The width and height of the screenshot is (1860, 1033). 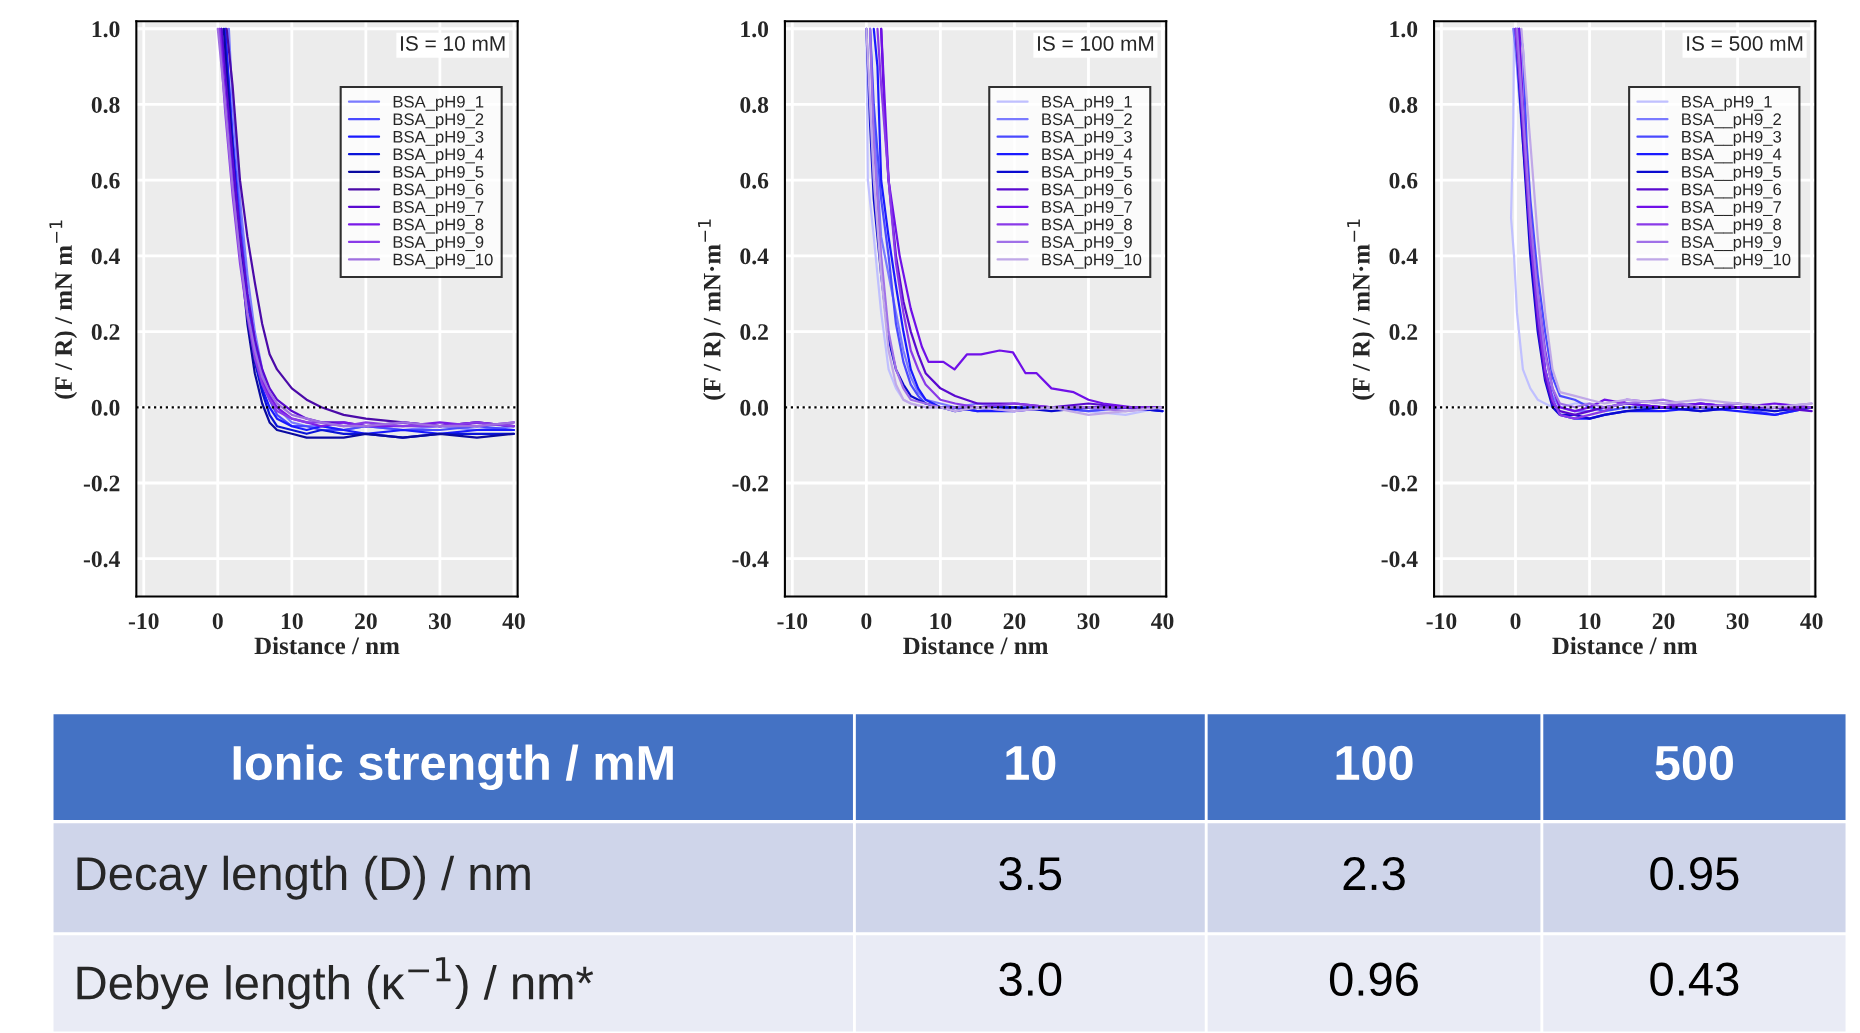 I want to click on legend-label: BSA__pH9_7, so click(x=1731, y=209).